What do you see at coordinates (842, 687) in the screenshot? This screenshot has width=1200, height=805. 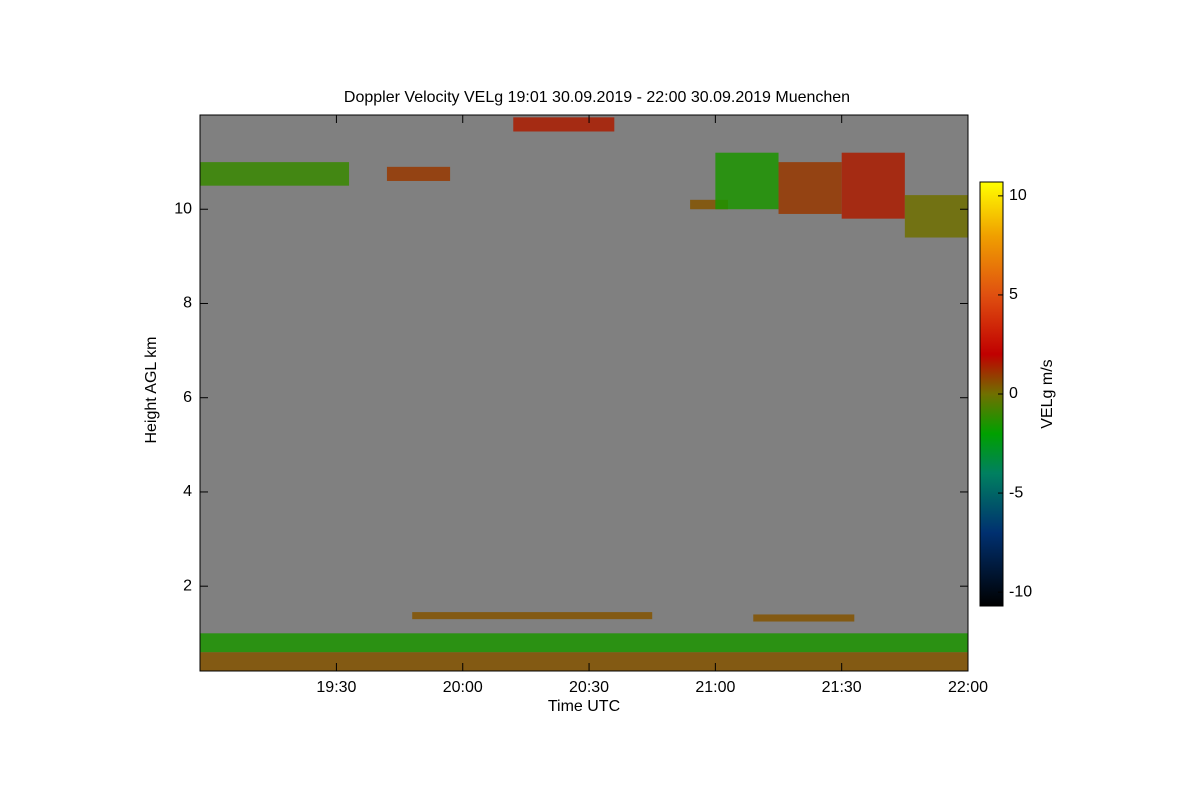 I see `x-tick-label: 21:30` at bounding box center [842, 687].